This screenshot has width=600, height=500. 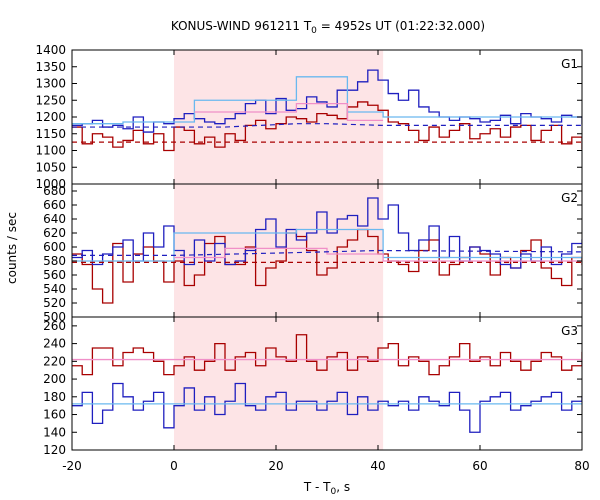 What do you see at coordinates (275, 466) in the screenshot?
I see `x-tick-label: 20` at bounding box center [275, 466].